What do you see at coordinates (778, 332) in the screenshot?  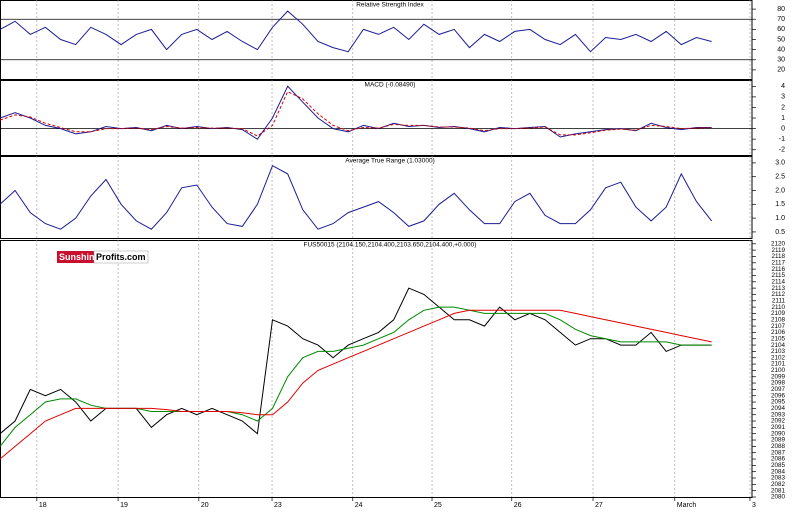 I see `y-tick-label: 2106` at bounding box center [778, 332].